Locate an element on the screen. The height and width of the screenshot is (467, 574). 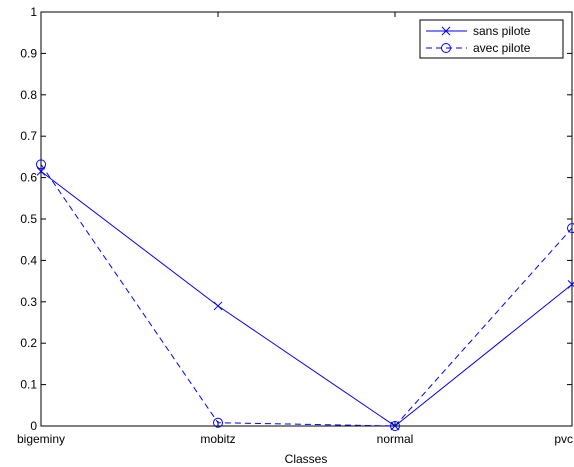
y-tick-label: 0.7 is located at coordinates (28, 136).